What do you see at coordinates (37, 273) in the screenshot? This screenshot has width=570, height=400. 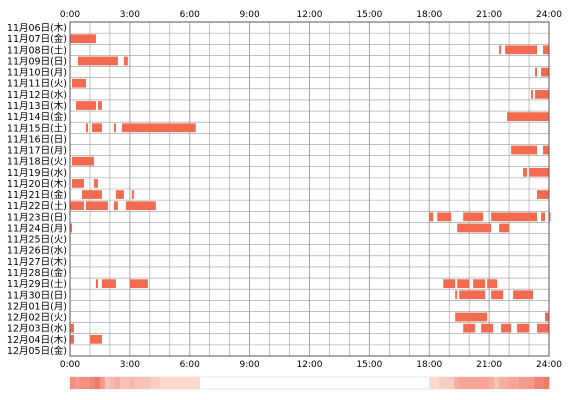 I see `row-label: 11月28日(金)` at bounding box center [37, 273].